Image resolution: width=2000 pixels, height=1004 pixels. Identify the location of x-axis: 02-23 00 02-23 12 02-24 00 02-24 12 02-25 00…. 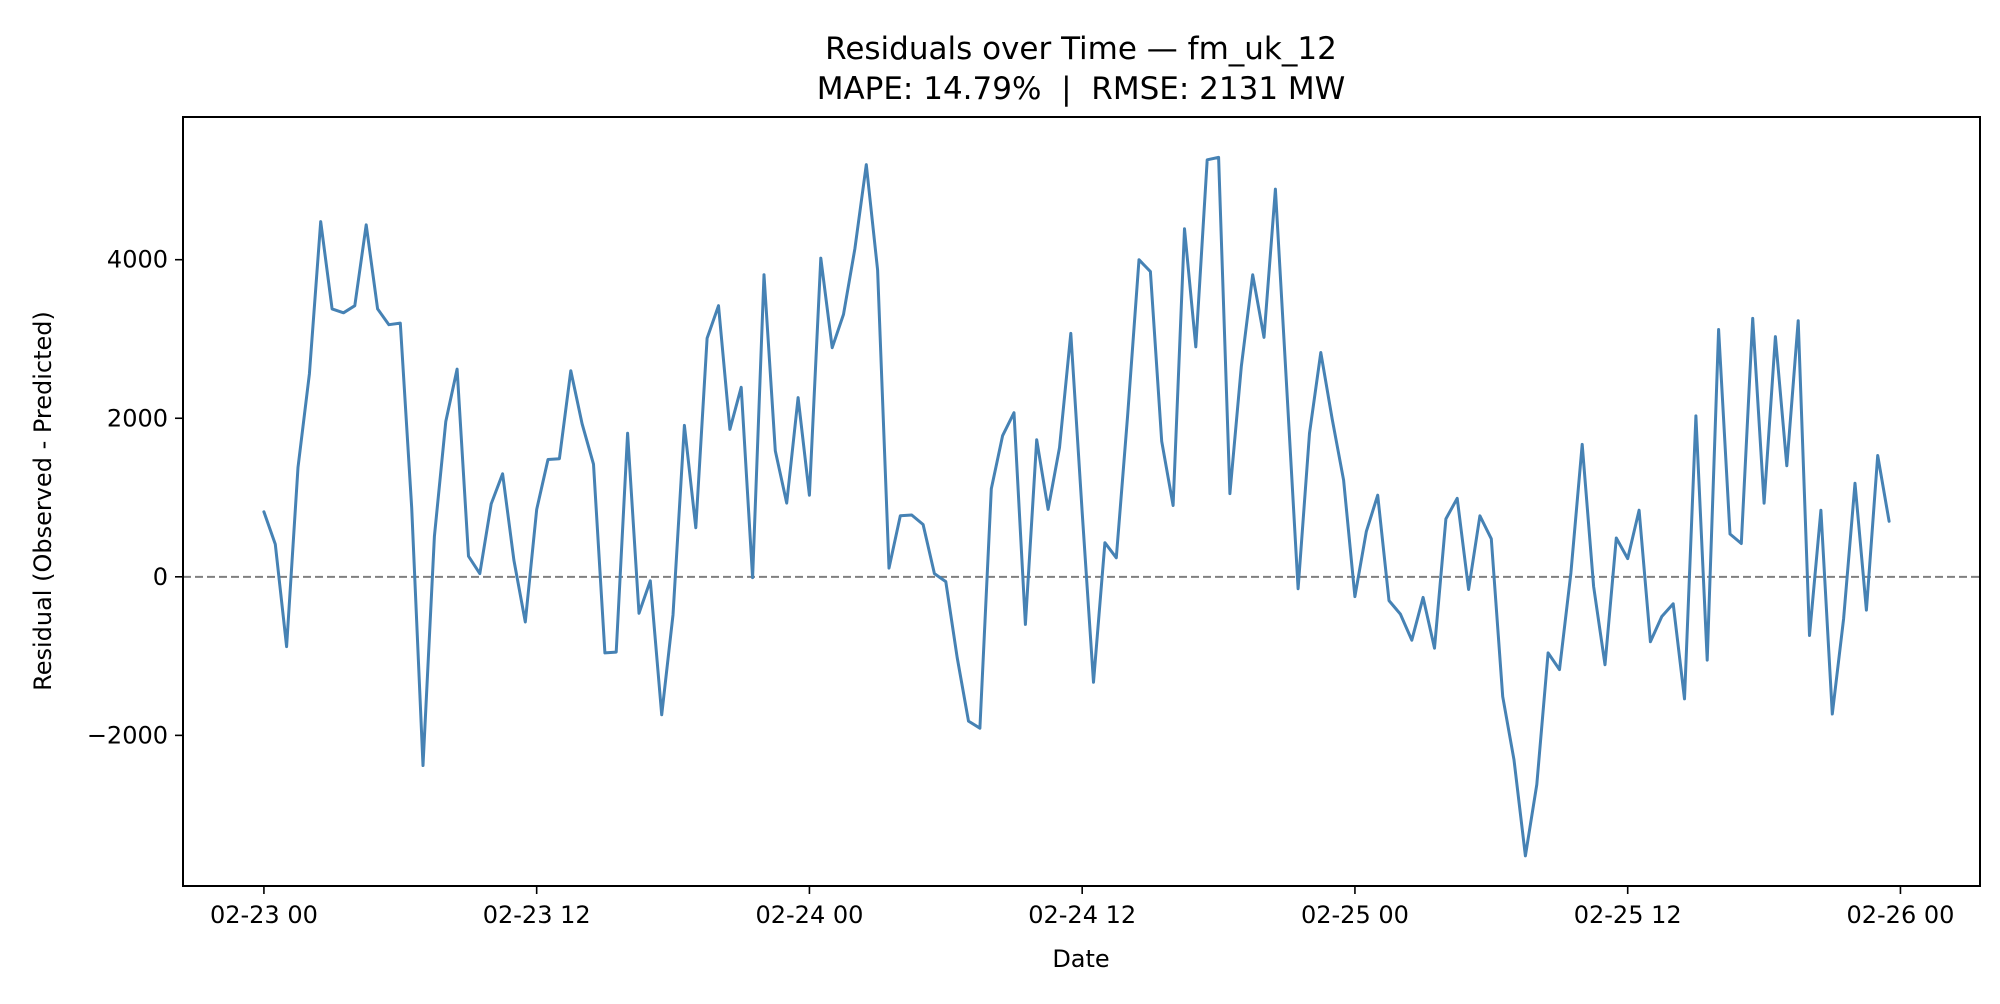
(1082, 907).